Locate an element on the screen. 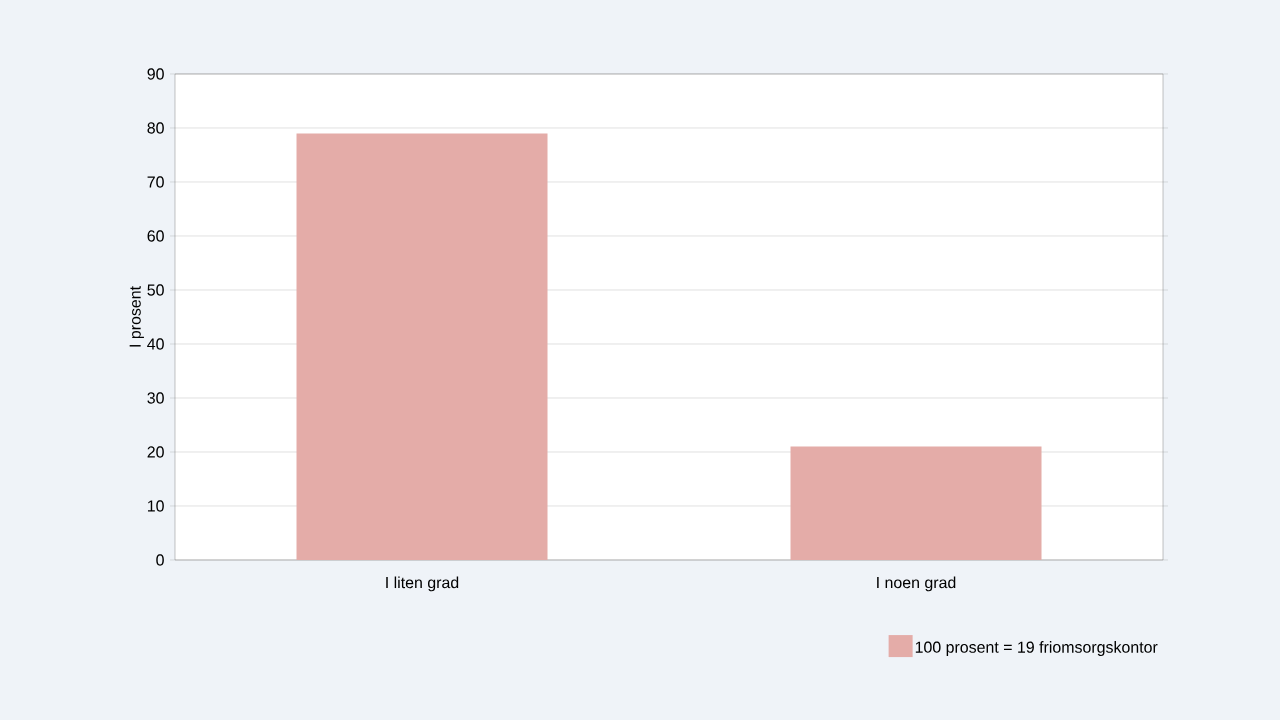 This screenshot has width=1280, height=720. y-tick-label: 20 is located at coordinates (155, 452).